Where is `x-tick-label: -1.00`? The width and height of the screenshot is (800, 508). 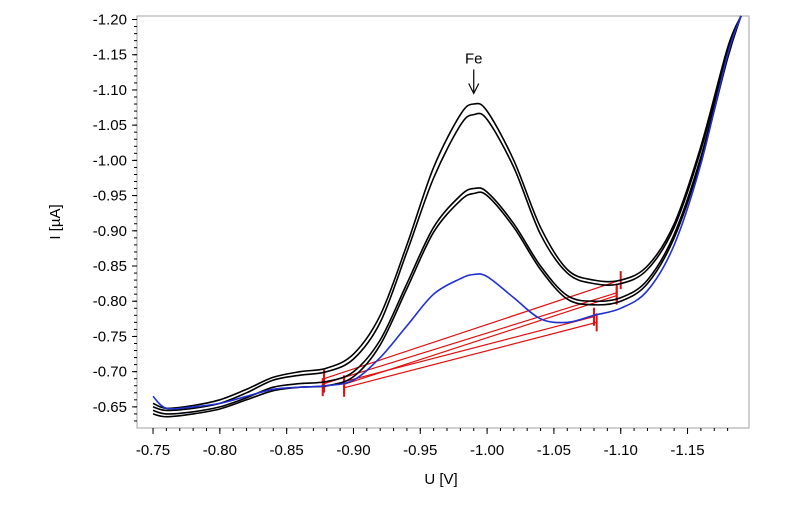
x-tick-label: -1.00 is located at coordinates (487, 450).